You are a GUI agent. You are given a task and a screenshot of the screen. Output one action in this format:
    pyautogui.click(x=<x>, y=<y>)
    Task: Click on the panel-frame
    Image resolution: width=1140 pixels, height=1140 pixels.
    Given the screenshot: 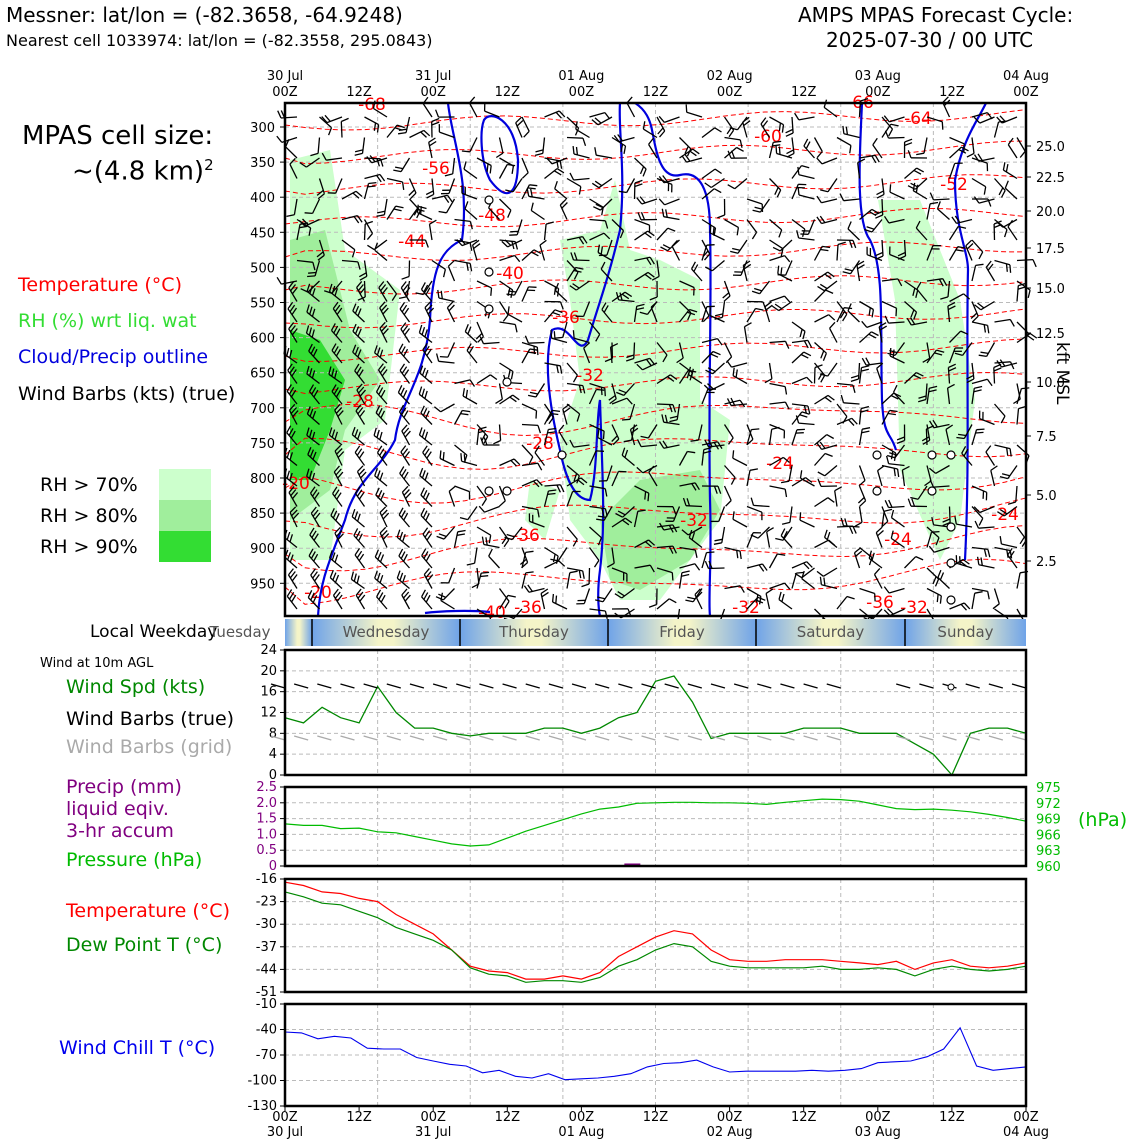 What is the action you would take?
    pyautogui.click(x=655, y=712)
    